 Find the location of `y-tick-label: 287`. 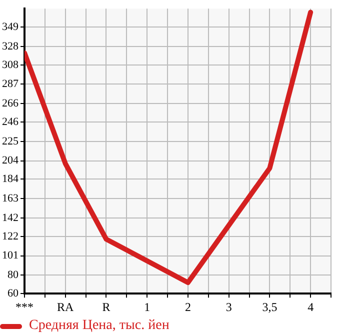

y-tick-label: 287 is located at coordinates (10, 84).